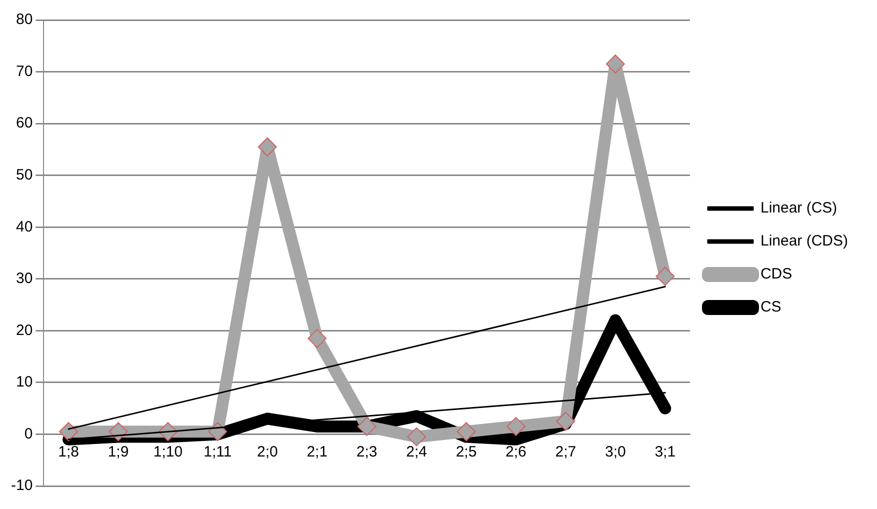 Image resolution: width=877 pixels, height=509 pixels. I want to click on y-tick-label: 50, so click(24, 175).